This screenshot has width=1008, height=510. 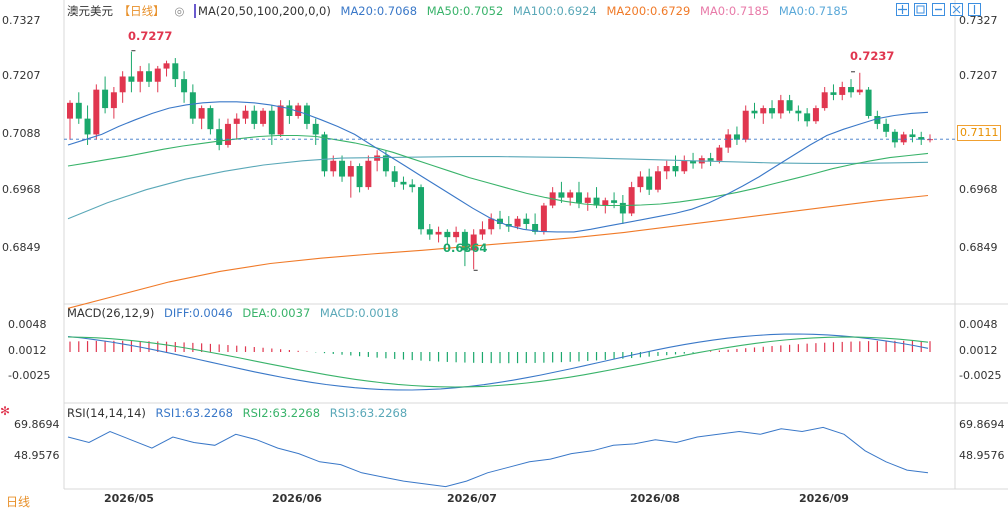 What do you see at coordinates (21, 75) in the screenshot?
I see `left-price-tick: 0.7207` at bounding box center [21, 75].